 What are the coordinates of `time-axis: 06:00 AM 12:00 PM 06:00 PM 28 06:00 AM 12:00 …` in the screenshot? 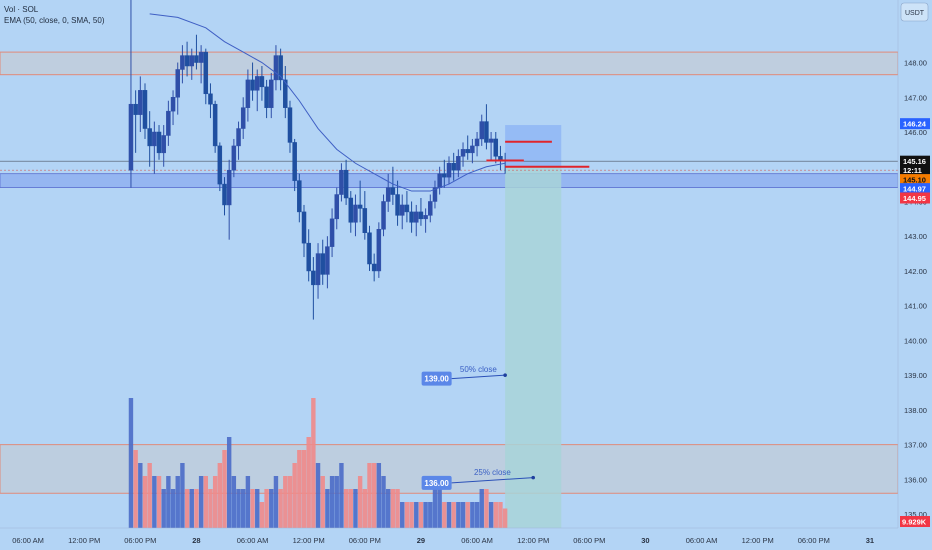 It's located at (449, 536).